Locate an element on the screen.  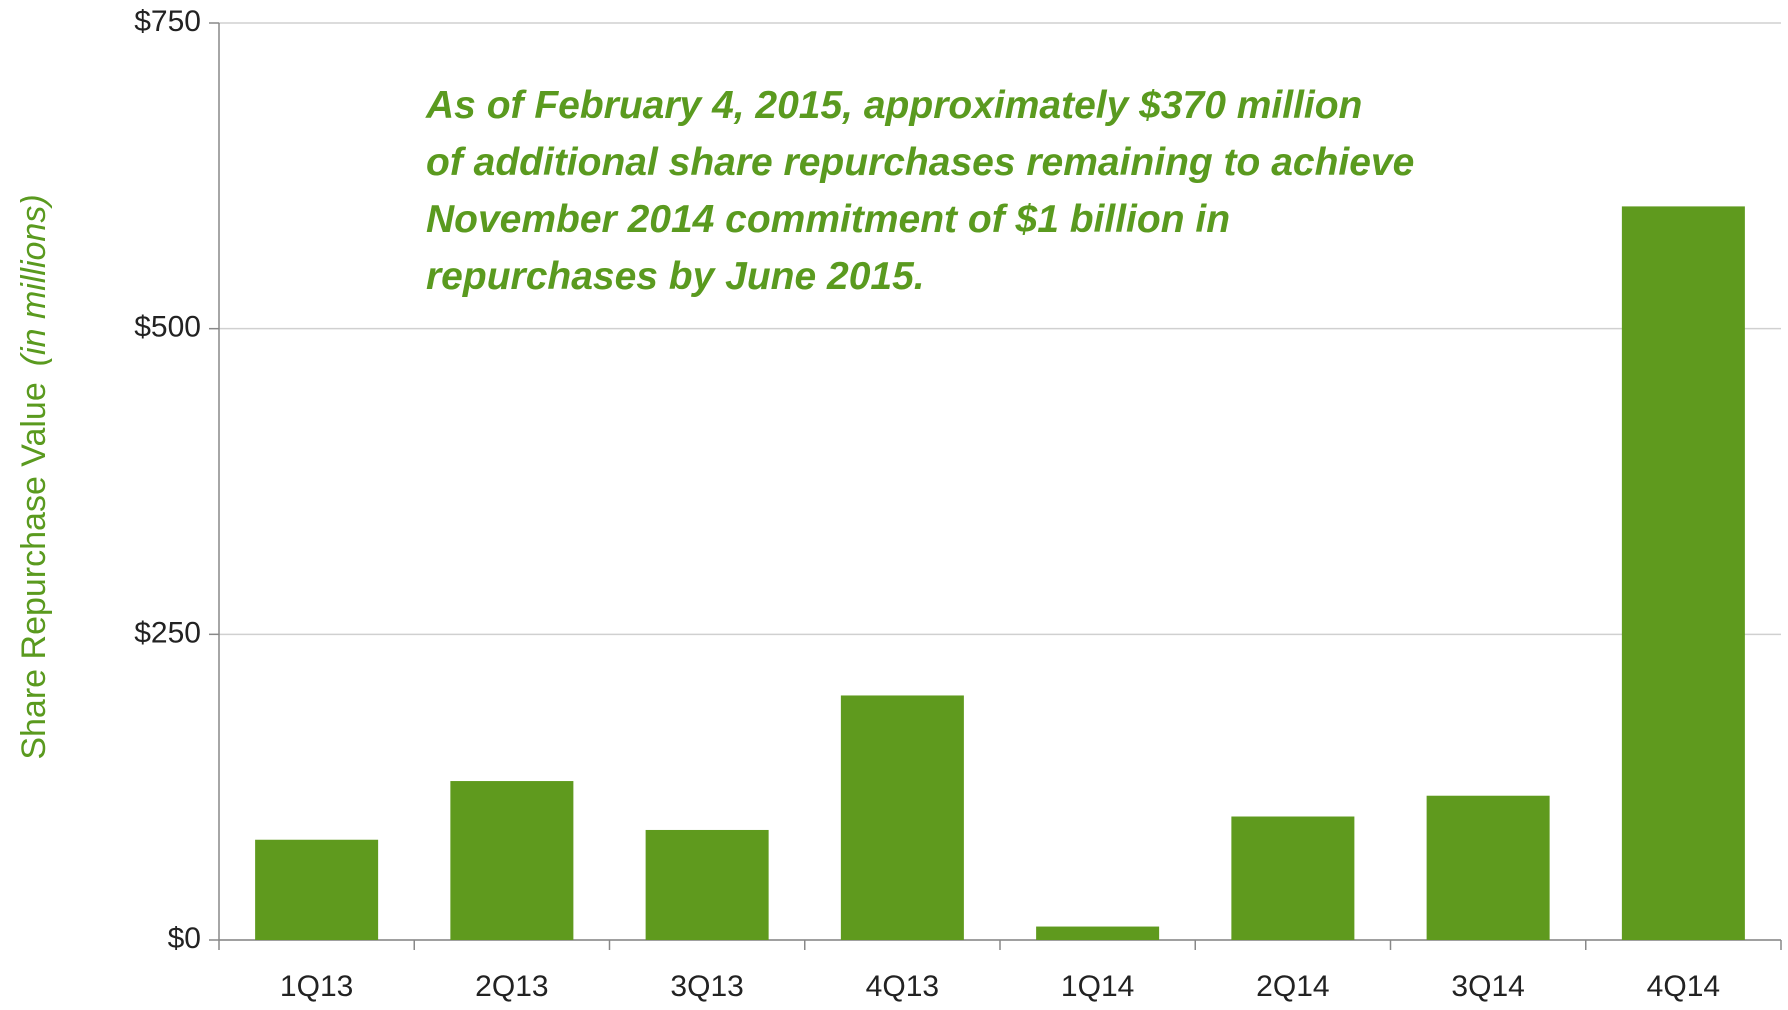
y-tick-label: $0 is located at coordinates (184, 938).